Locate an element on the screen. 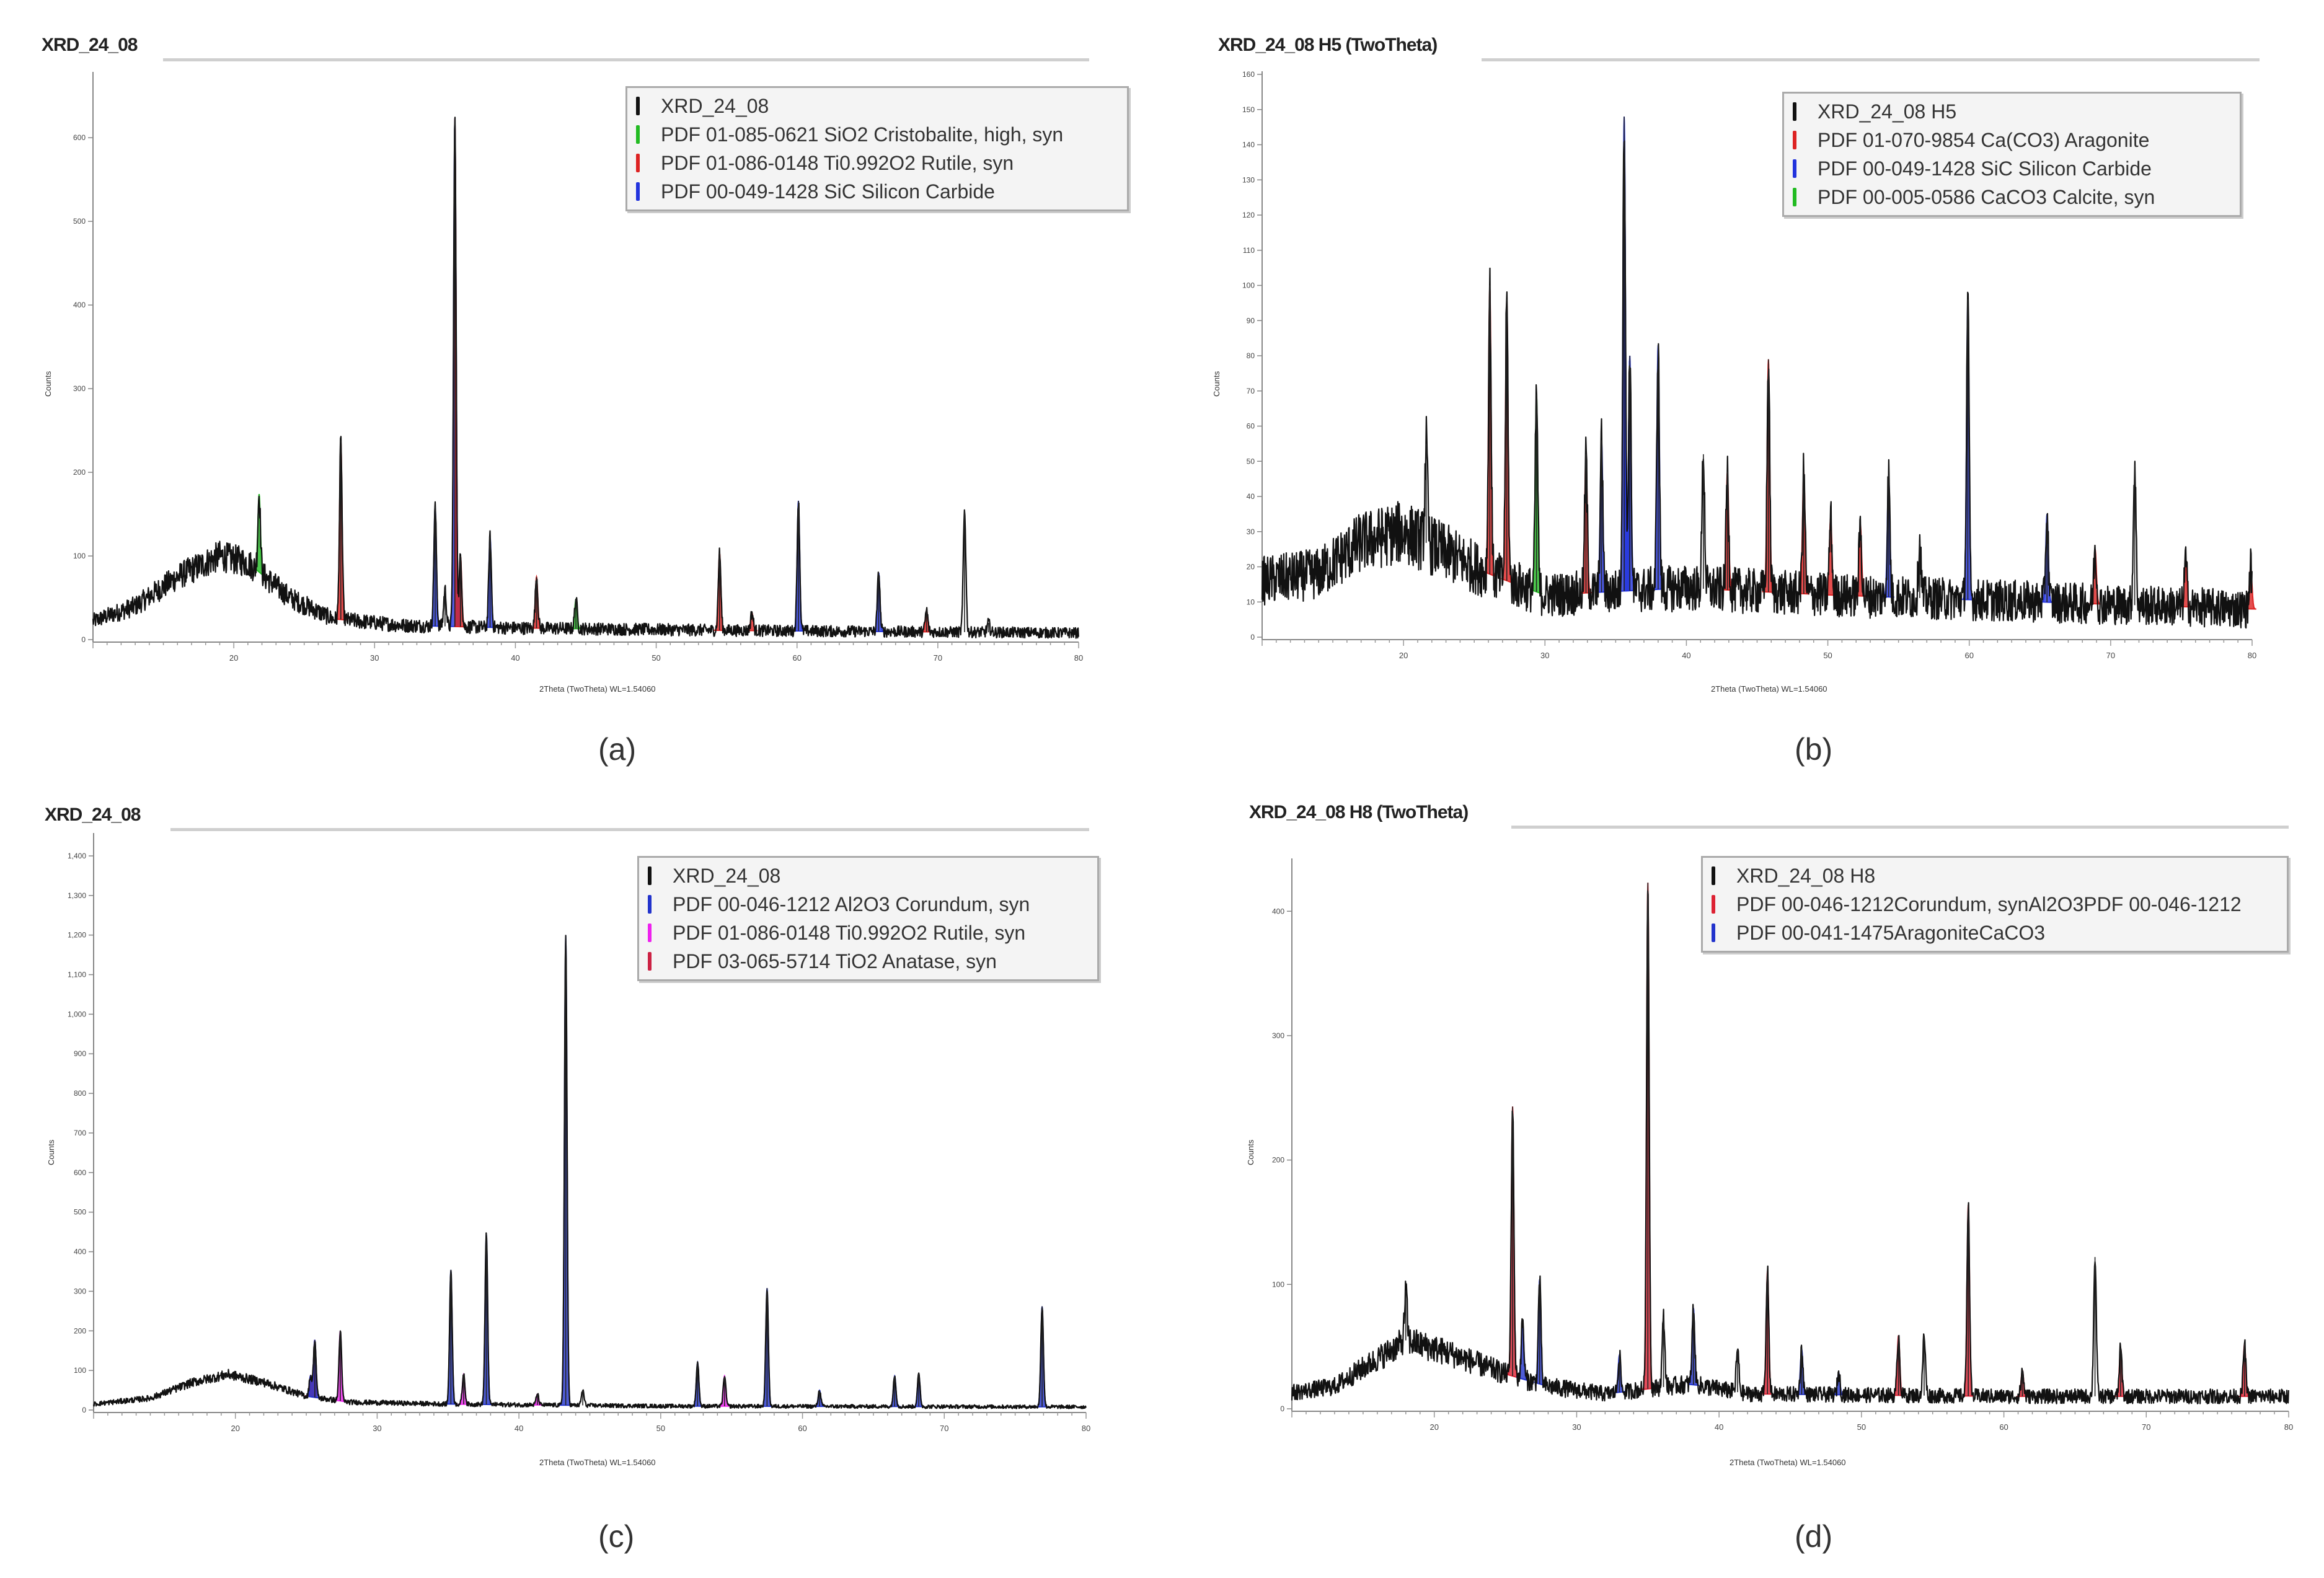 The image size is (2324, 1578). y-tick-label: 1,300 is located at coordinates (77, 895).